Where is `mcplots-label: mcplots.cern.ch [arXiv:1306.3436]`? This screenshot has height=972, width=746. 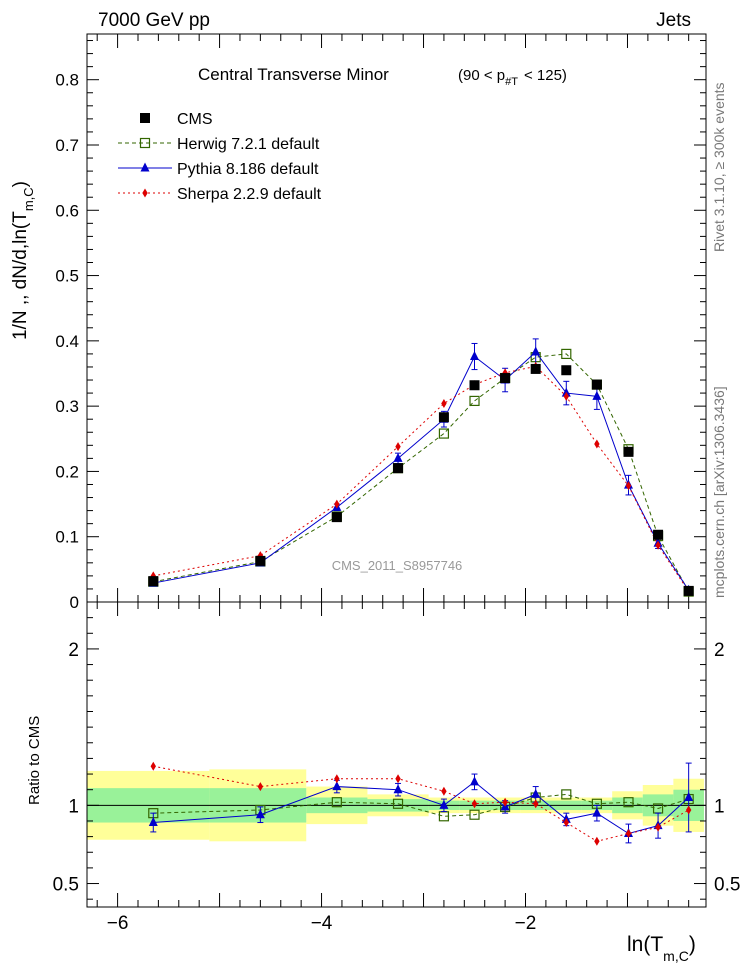
mcplots-label: mcplots.cern.ch [arXiv:1306.3436] is located at coordinates (719, 492).